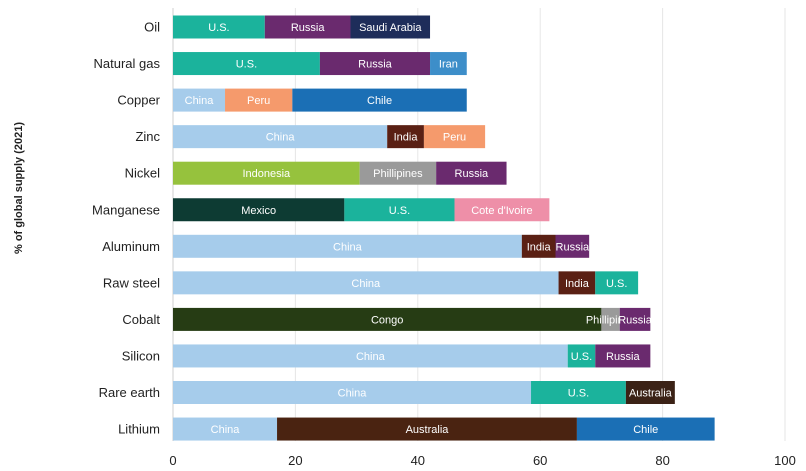 This screenshot has height=471, width=806. I want to click on category-label: Aluminum, so click(131, 246).